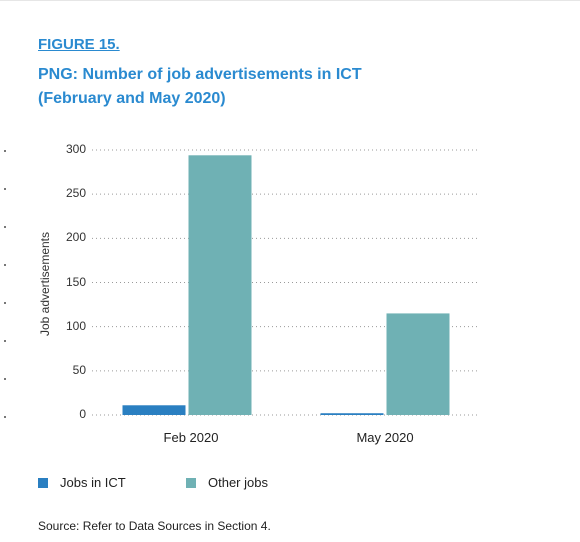  What do you see at coordinates (220, 285) in the screenshot?
I see `bar-other-jobs-feb-2020` at bounding box center [220, 285].